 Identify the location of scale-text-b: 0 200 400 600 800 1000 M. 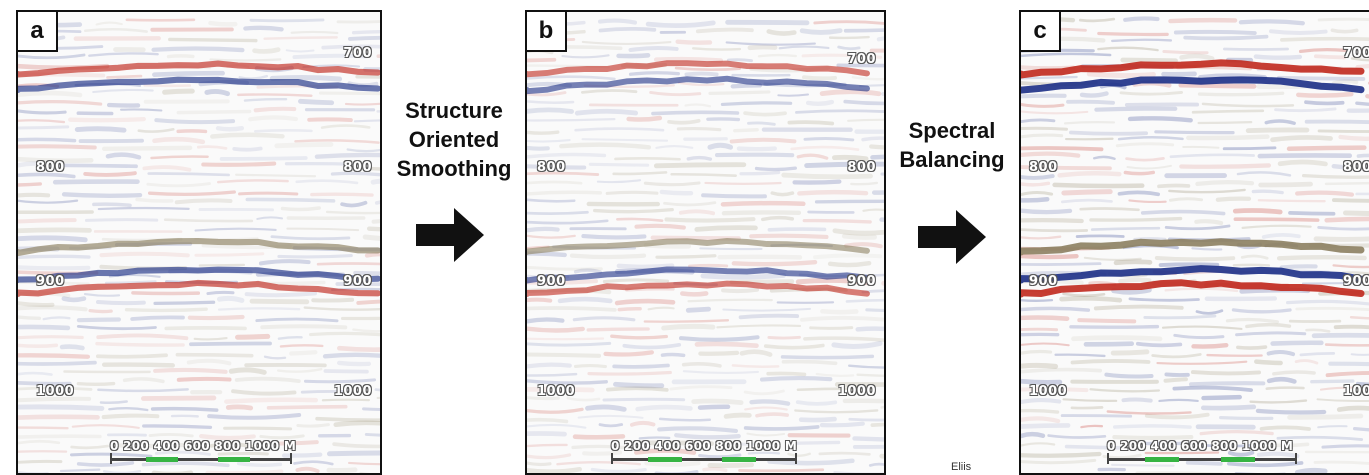
(704, 446).